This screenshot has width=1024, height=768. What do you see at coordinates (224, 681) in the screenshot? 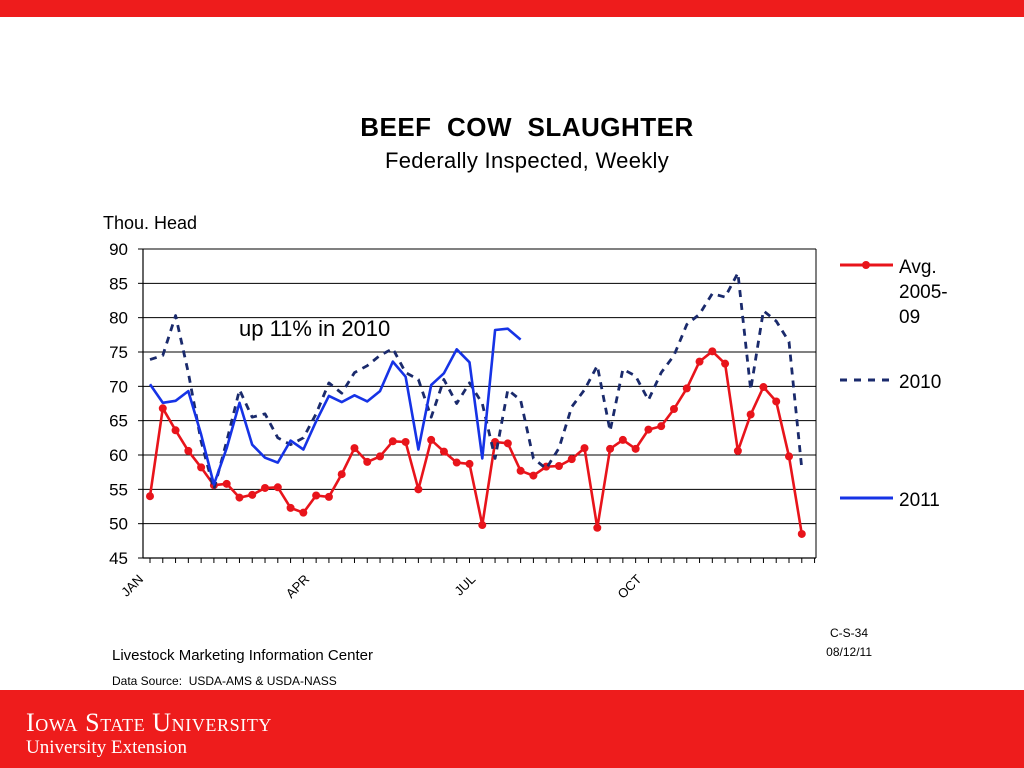
I see `footer-data-source: Data Source: USDA-AMS & USDA-NASS` at bounding box center [224, 681].